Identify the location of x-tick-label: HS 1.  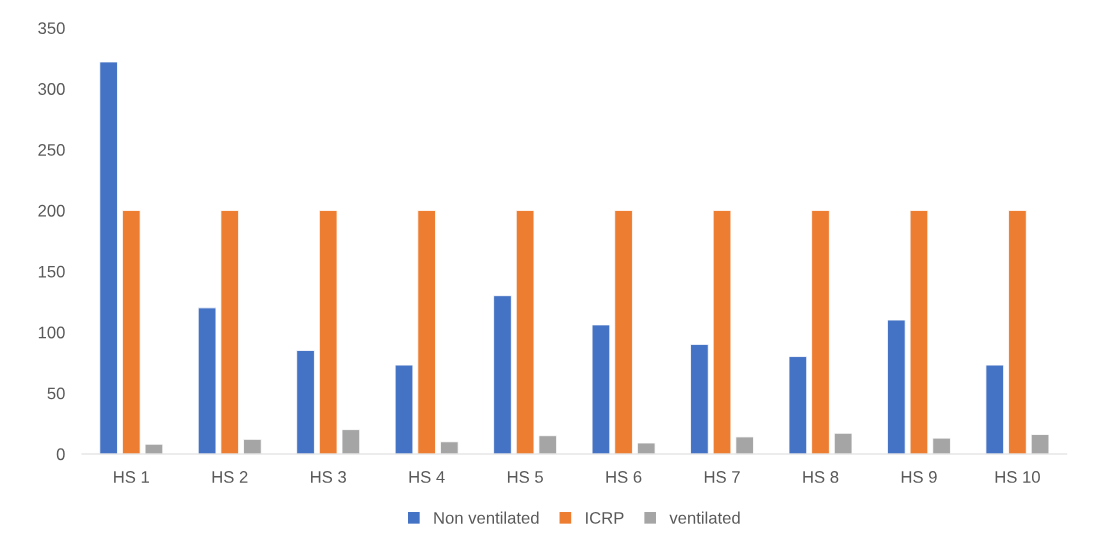
(131, 477).